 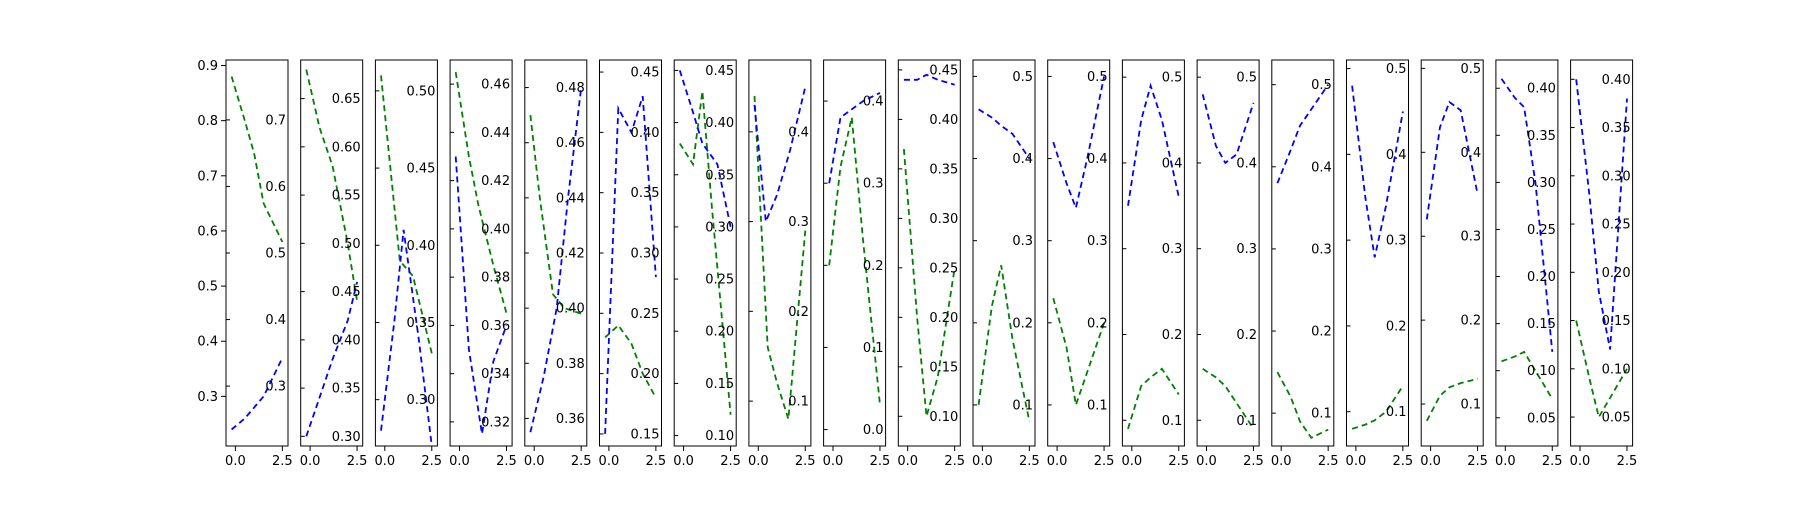 I want to click on y-tick-label-inner: 0.05, so click(x=1541, y=418).